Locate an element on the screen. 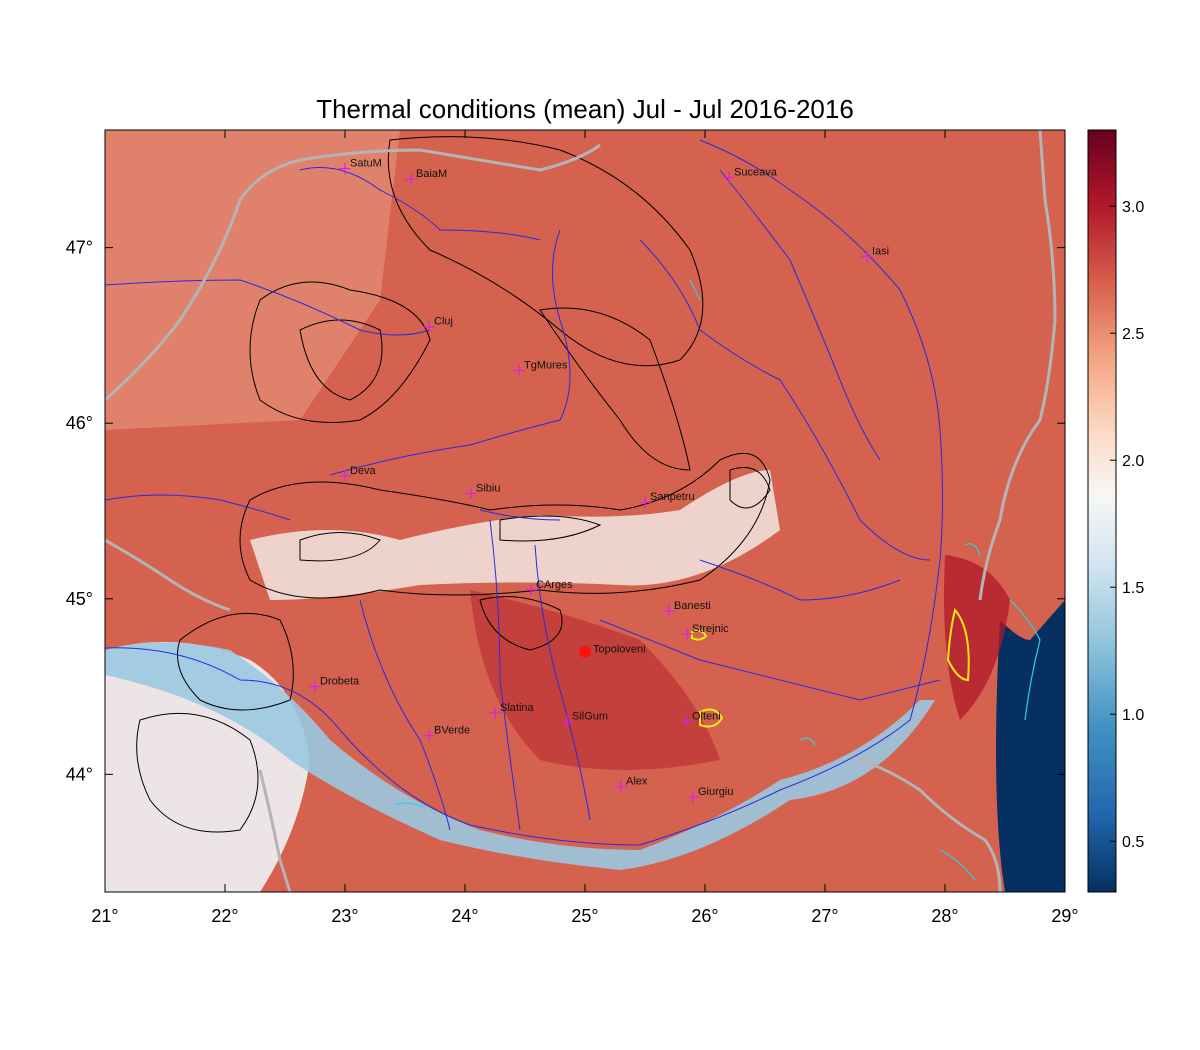 This screenshot has height=1050, width=1200. city-marker: Drobeta is located at coordinates (334, 684).